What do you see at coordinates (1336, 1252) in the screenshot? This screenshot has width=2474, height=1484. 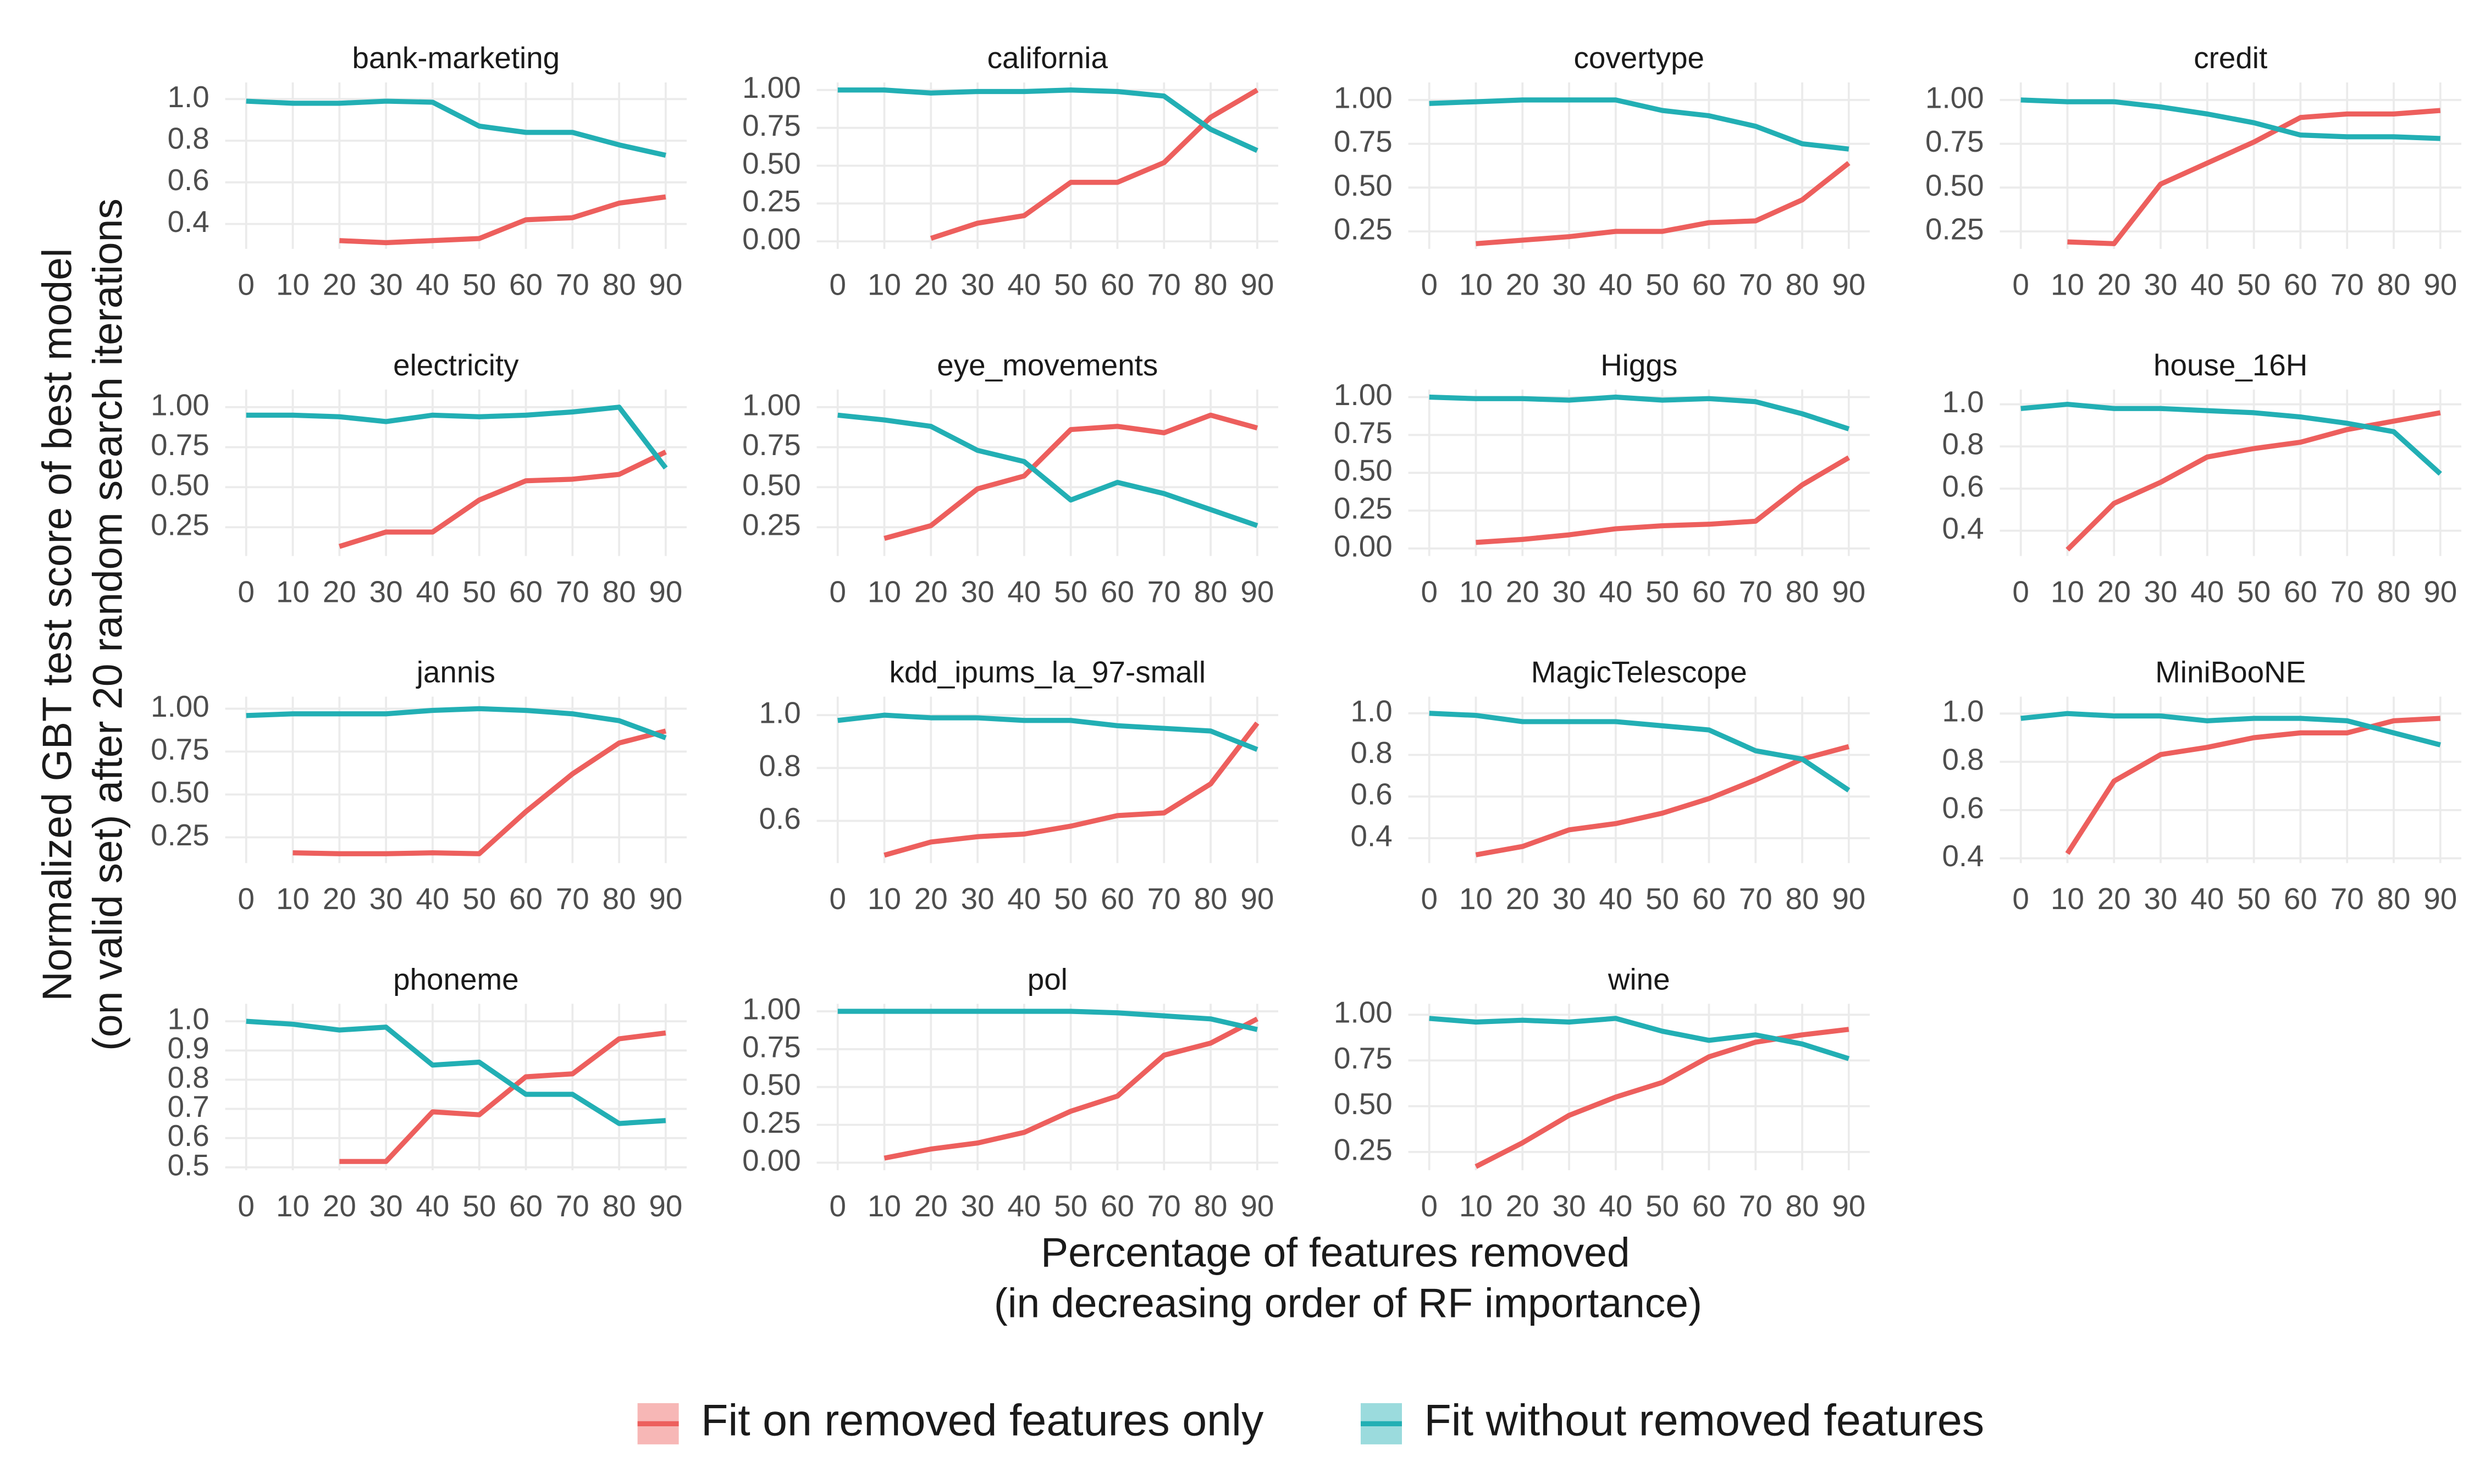 I see `x-axis-title: Percentage of features removed` at bounding box center [1336, 1252].